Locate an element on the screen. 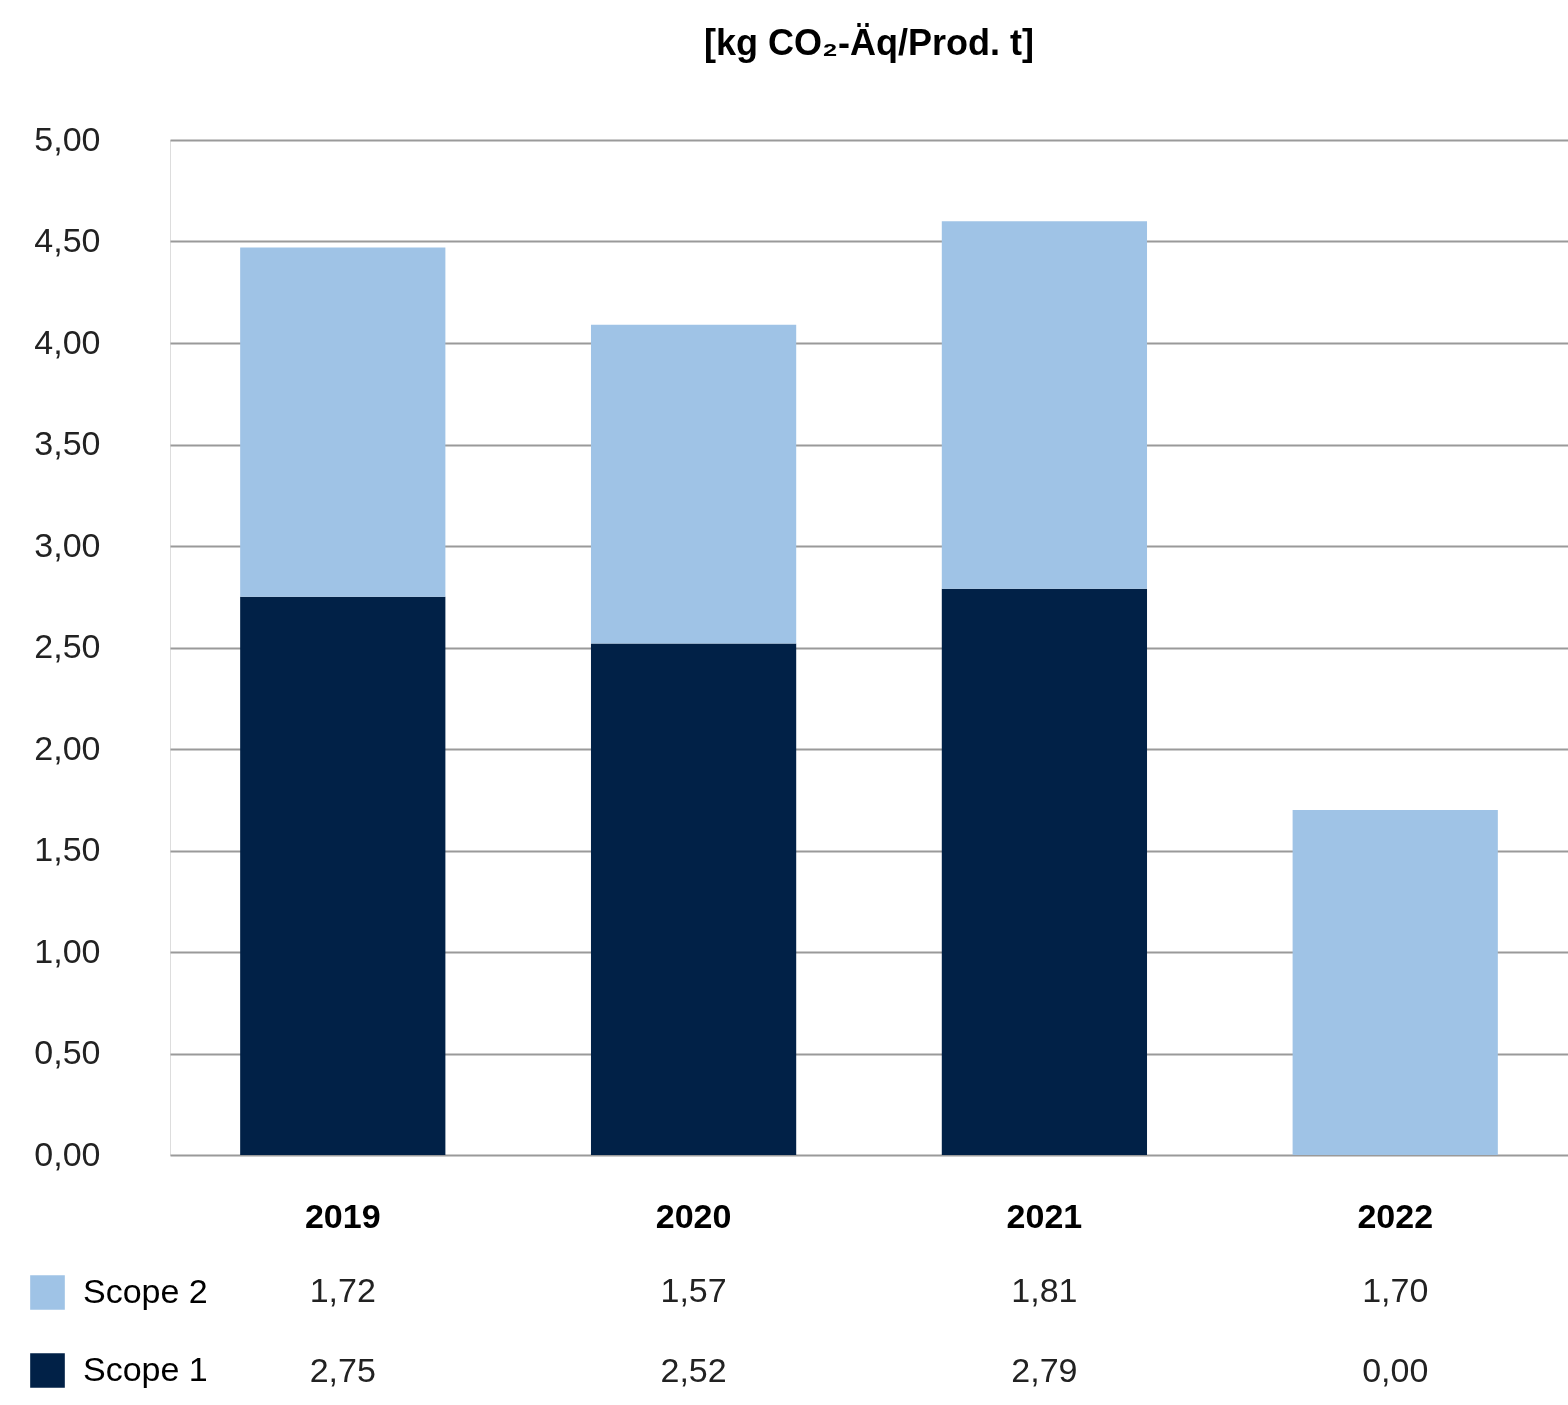 The image size is (1568, 1405). y-tick-label: 2,00 is located at coordinates (67, 747).